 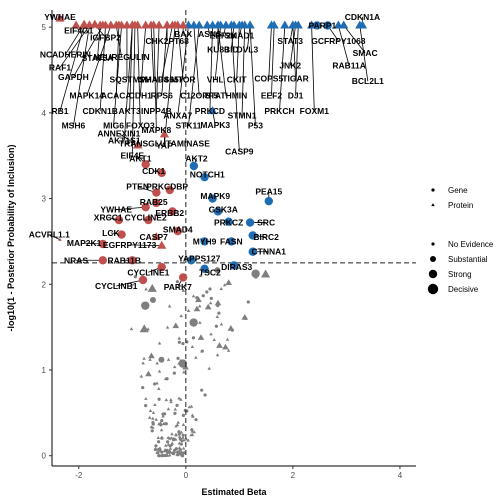 I want to click on point-label: MAPK3, so click(x=215, y=125).